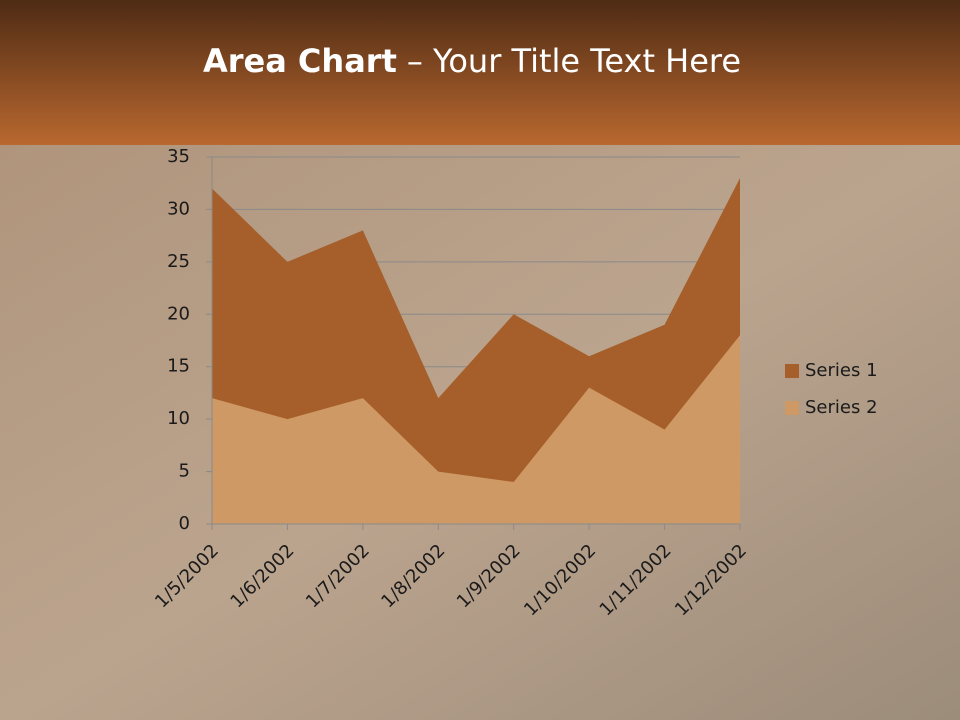  What do you see at coordinates (476, 429) in the screenshot?
I see `area` at bounding box center [476, 429].